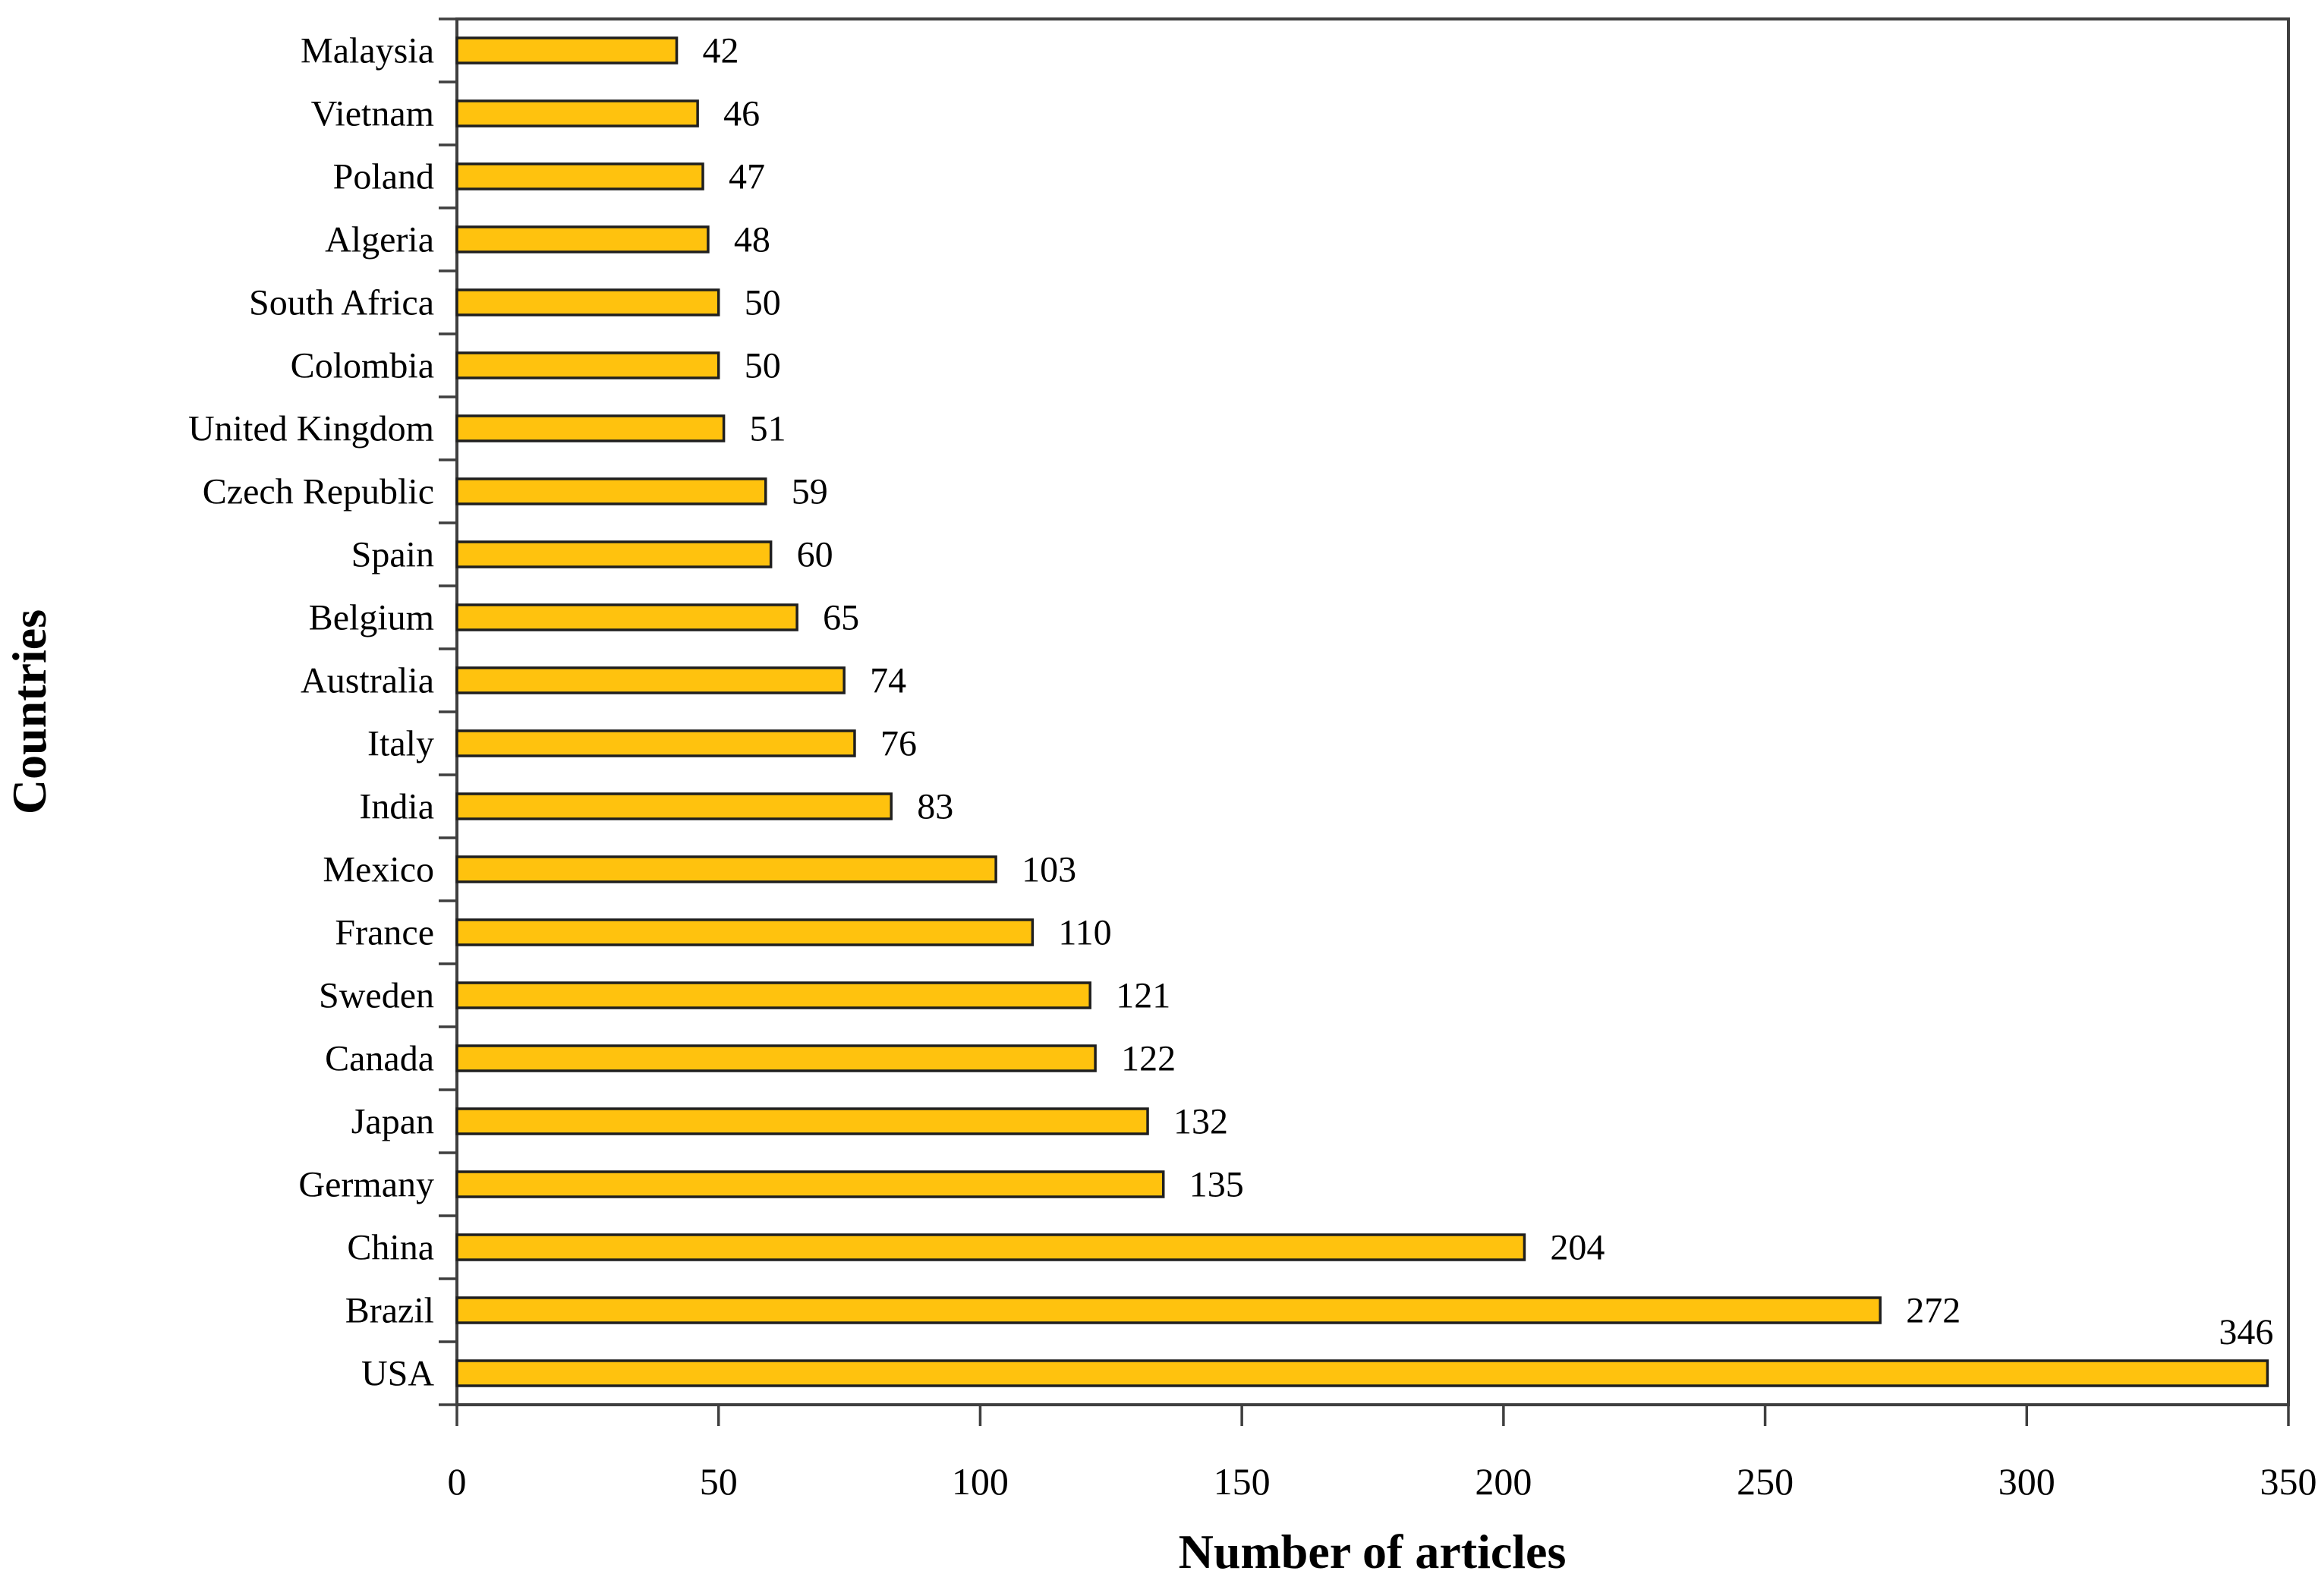 This screenshot has height=1596, width=2318. I want to click on bar-value-label: 76, so click(898, 744).